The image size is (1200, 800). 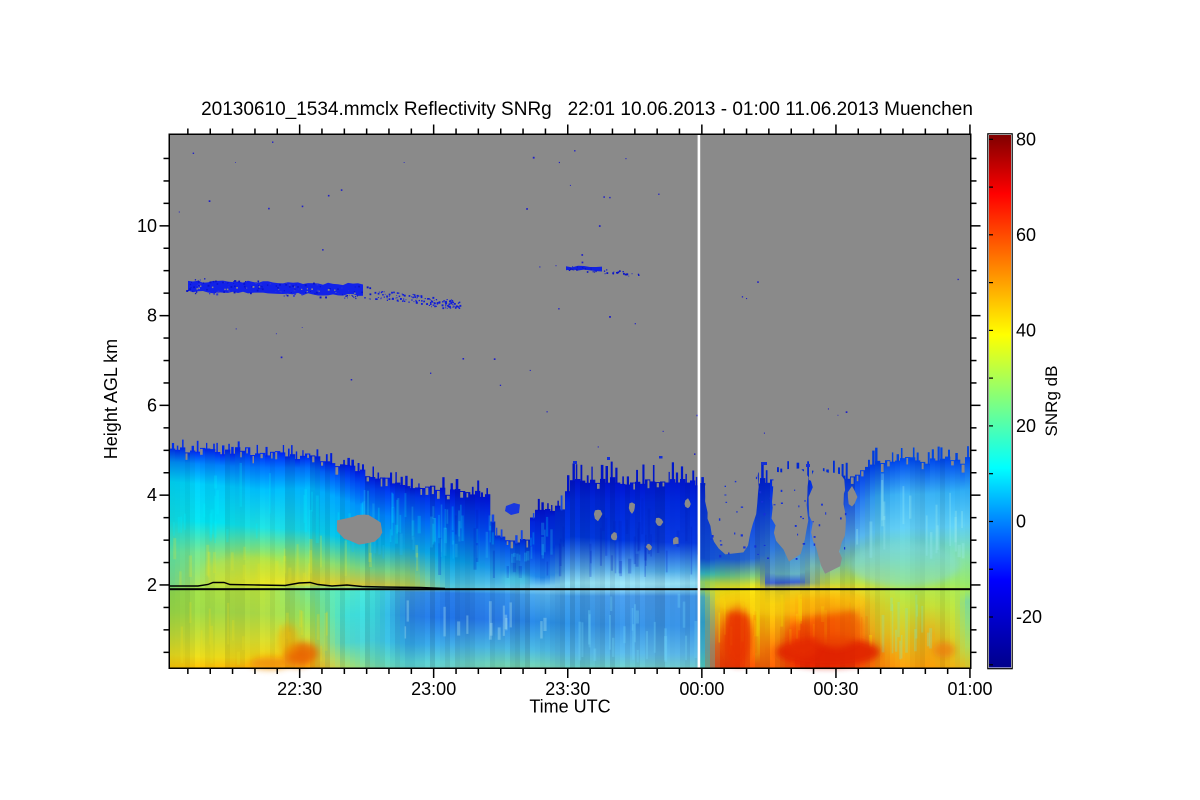 What do you see at coordinates (835, 689) in the screenshot?
I see `svg-text: 00:30` at bounding box center [835, 689].